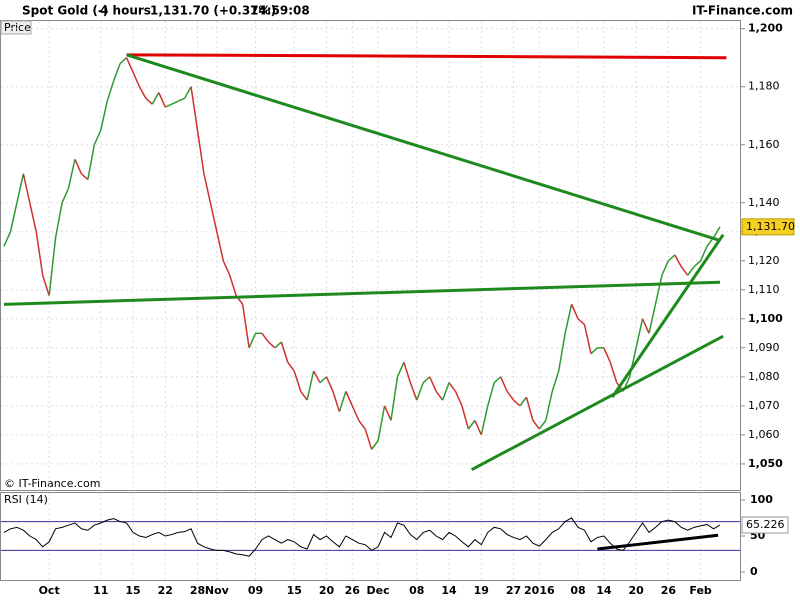 The height and width of the screenshot is (600, 800). I want to click on y-tick-label: 1,070, so click(764, 405).